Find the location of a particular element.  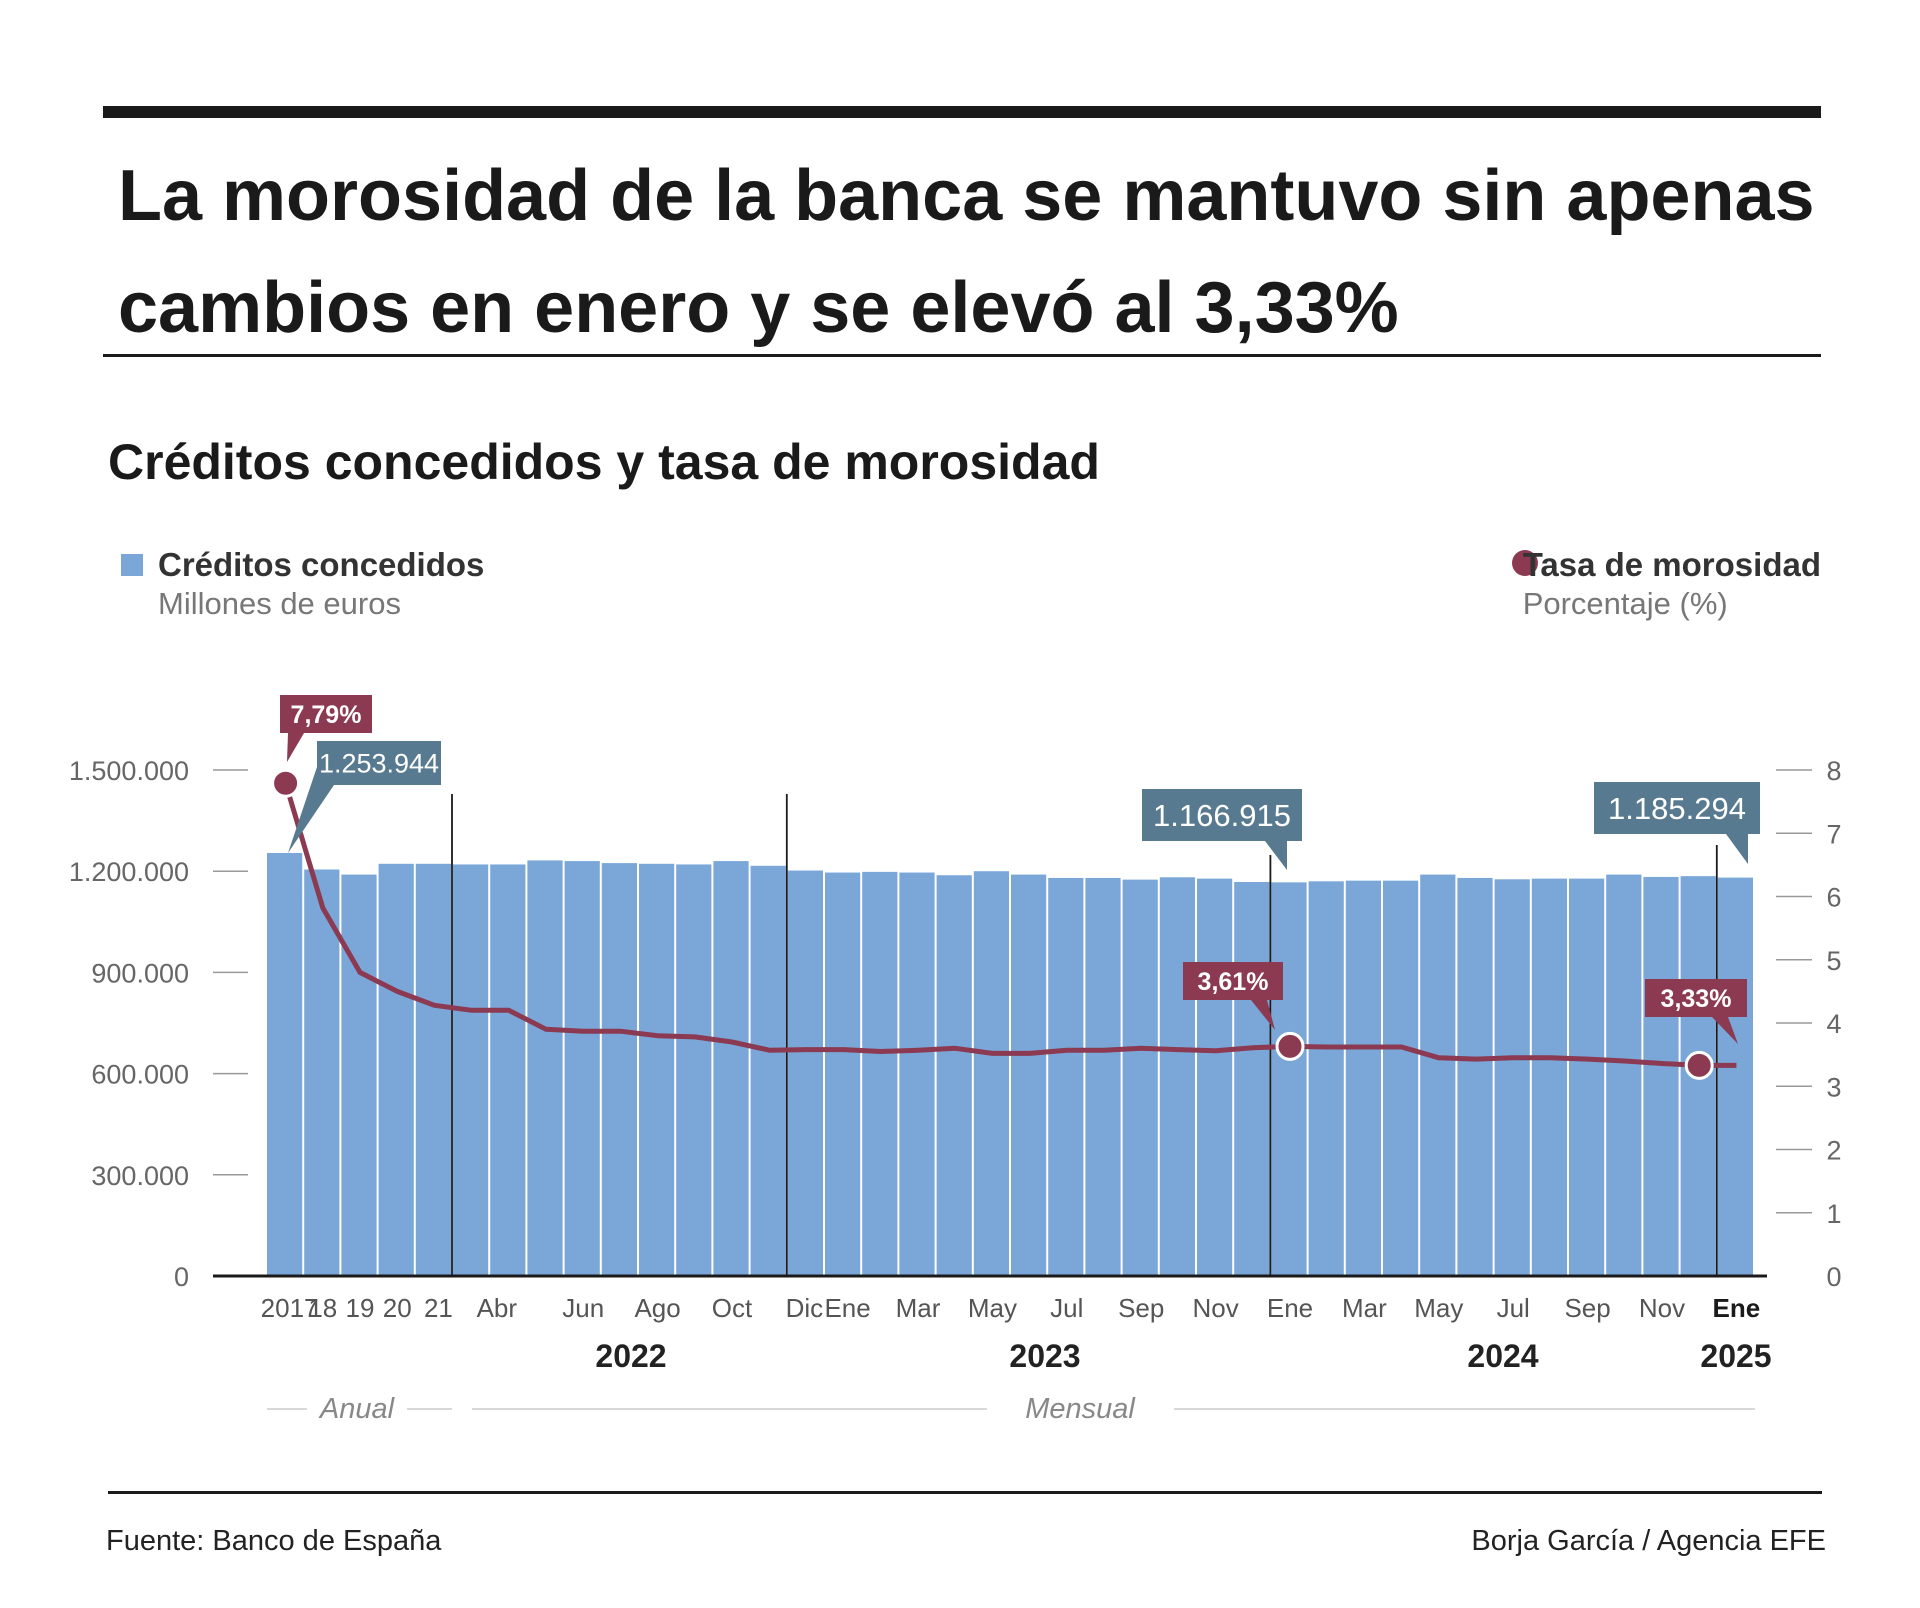

left-tick-label: 900.000 is located at coordinates (140, 973).